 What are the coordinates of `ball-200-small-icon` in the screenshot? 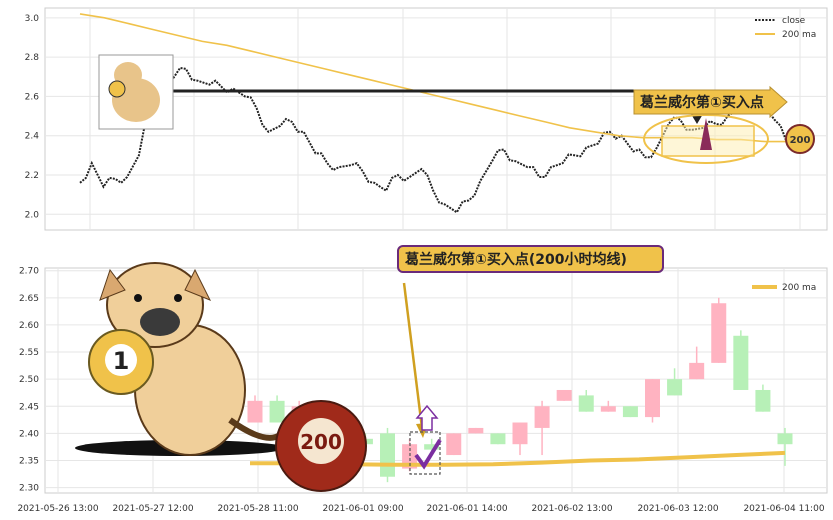 It's located at (800, 139).